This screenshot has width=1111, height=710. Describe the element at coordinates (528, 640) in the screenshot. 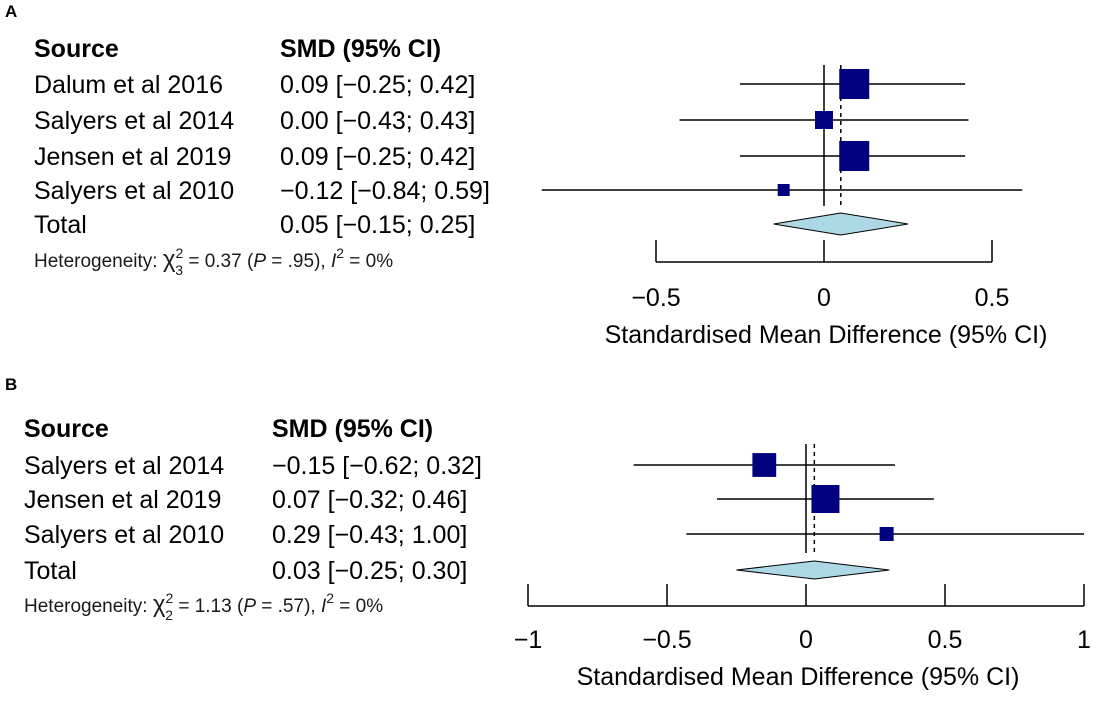

I see `x-tick-label: −1` at that location.